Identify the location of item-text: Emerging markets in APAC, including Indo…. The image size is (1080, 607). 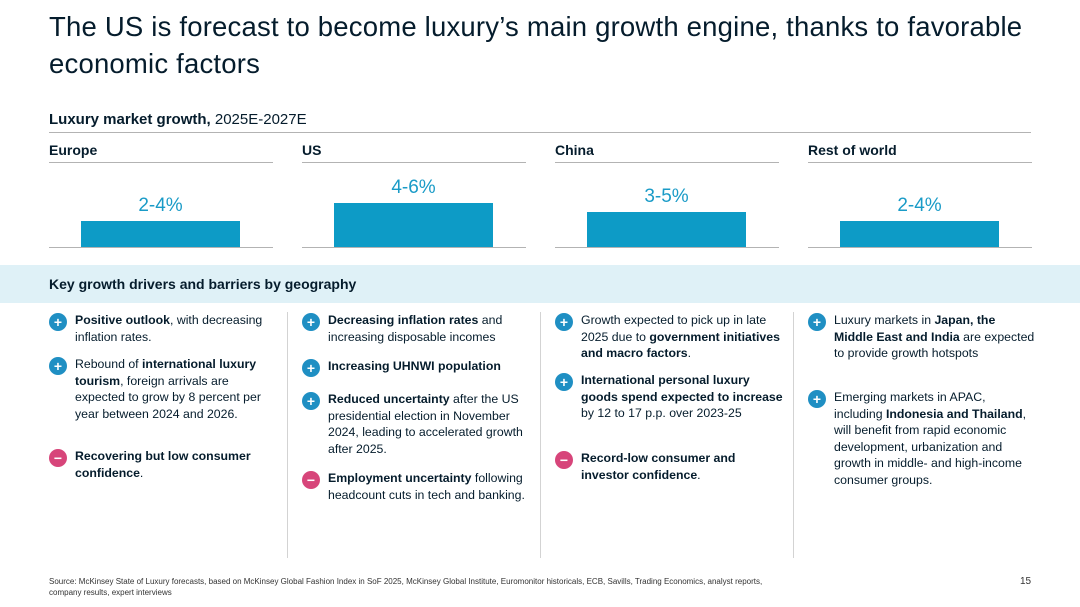
(930, 438).